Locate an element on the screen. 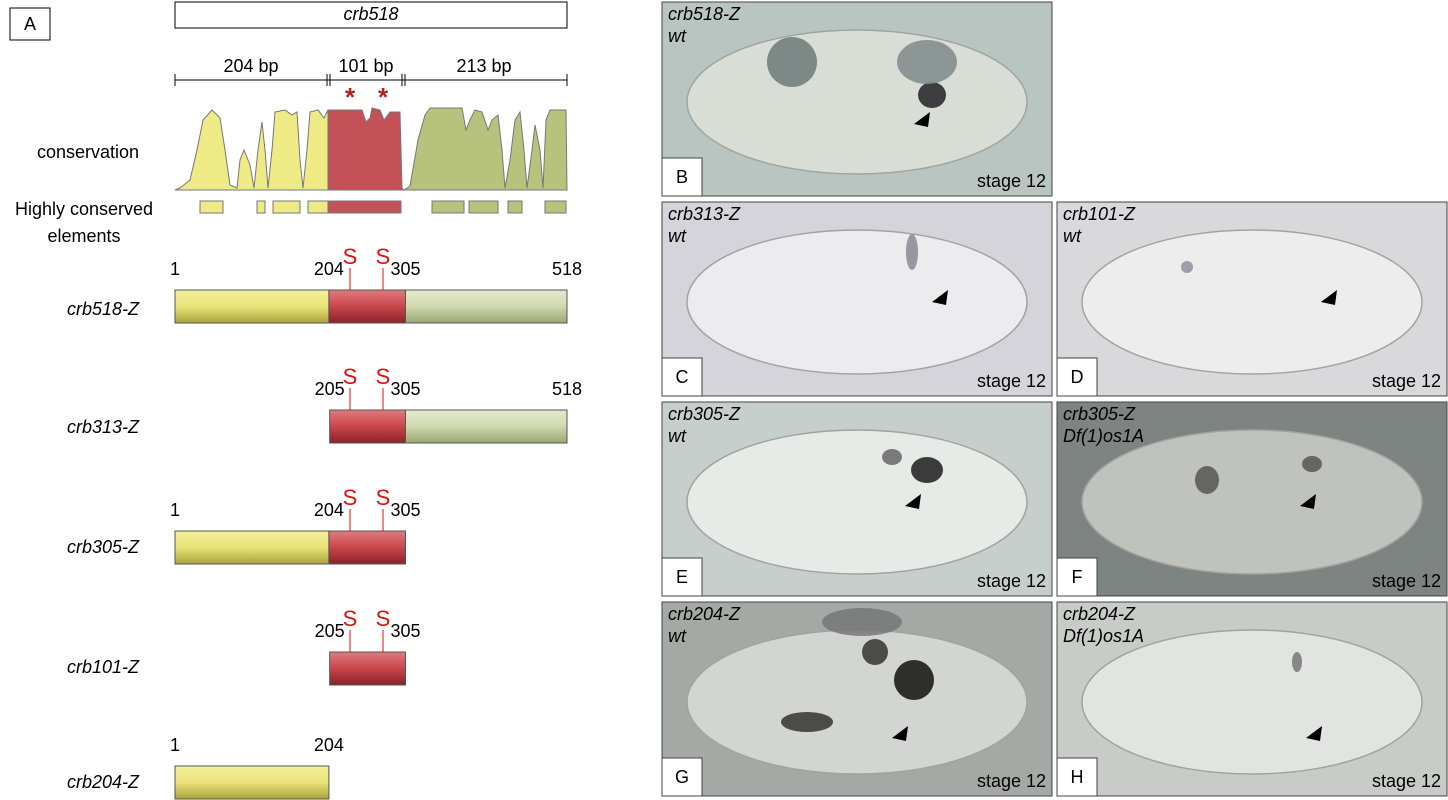 This screenshot has width=1448, height=800. micrograph: crb204-Zwt G stage 12 is located at coordinates (857, 699).